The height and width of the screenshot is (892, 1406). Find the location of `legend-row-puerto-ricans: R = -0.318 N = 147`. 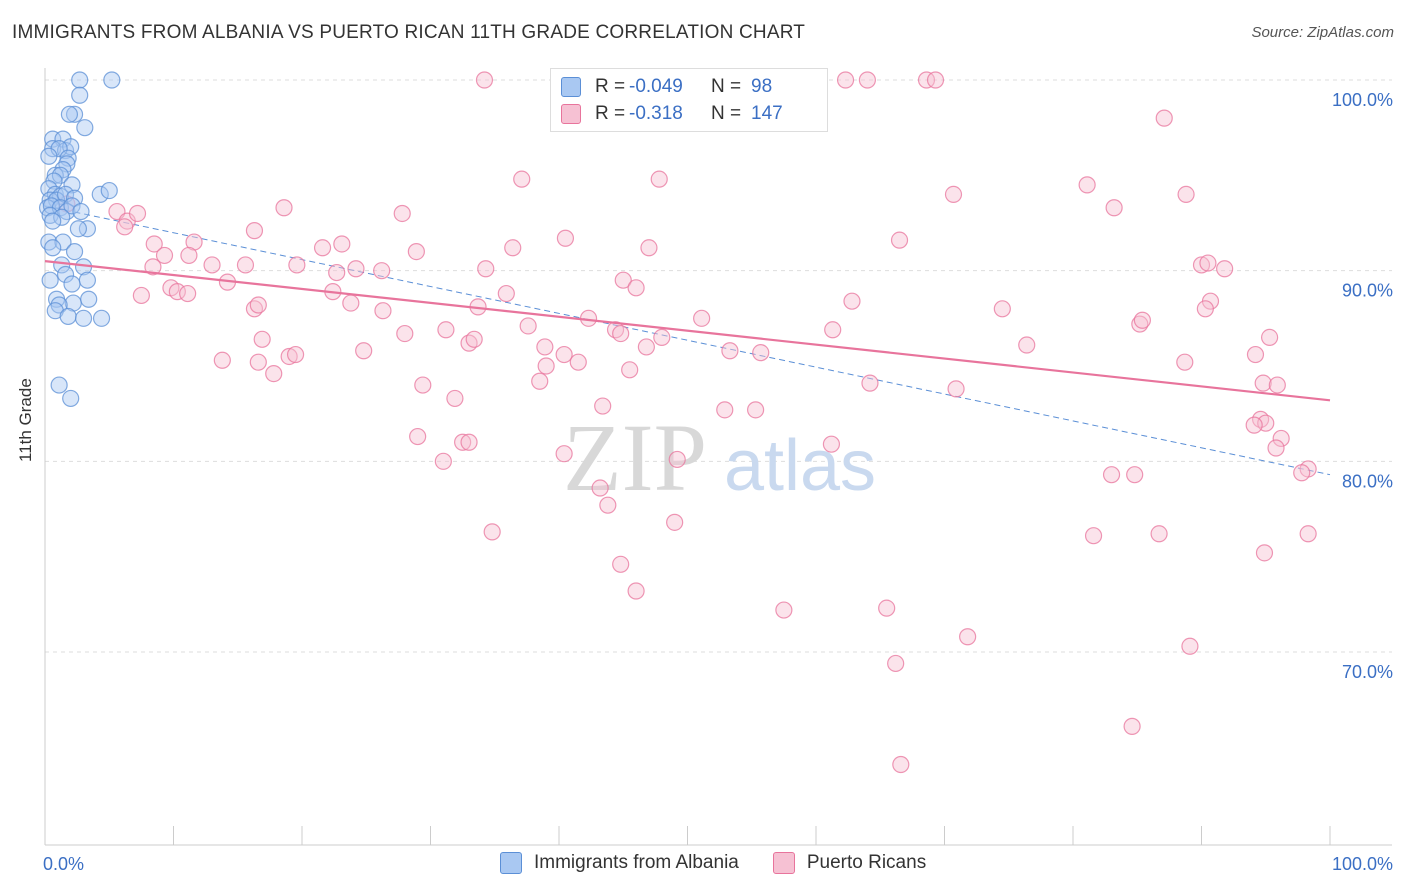

legend-row-puerto-ricans: R = -0.318 N = 147 is located at coordinates (672, 114).